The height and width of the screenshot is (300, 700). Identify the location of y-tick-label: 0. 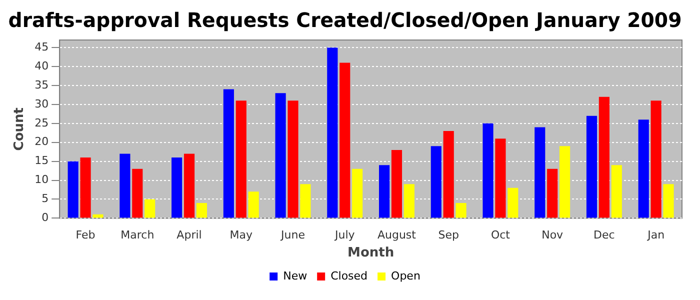
(45, 217).